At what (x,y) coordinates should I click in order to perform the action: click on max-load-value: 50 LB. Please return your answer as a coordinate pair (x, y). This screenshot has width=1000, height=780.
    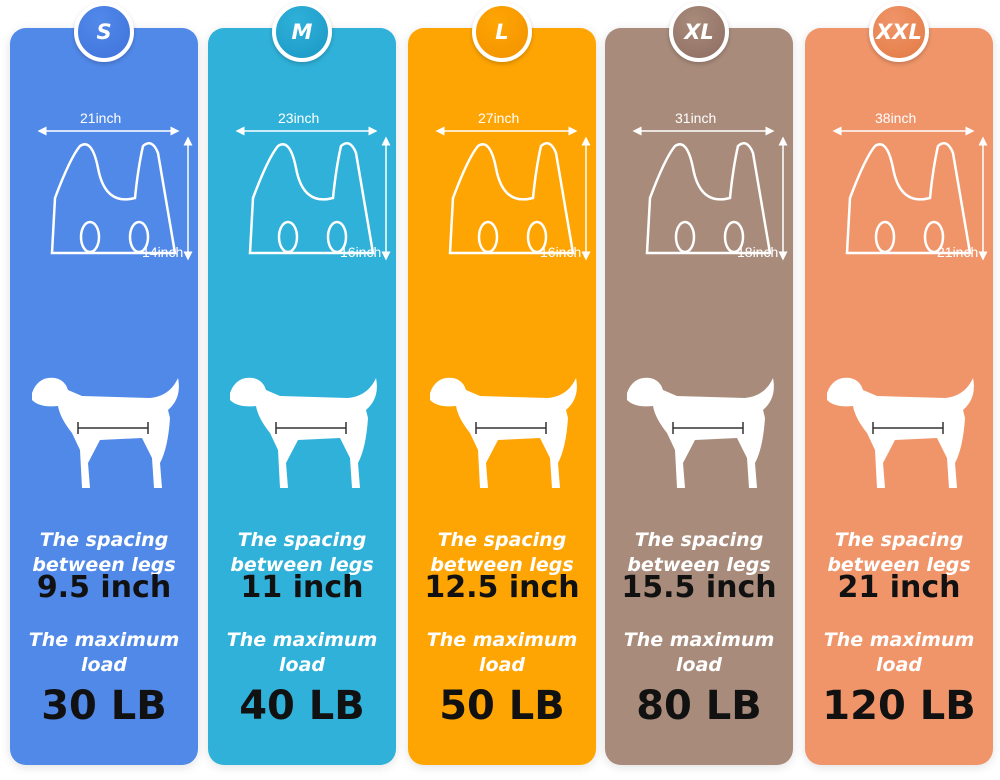
    Looking at the image, I should click on (502, 706).